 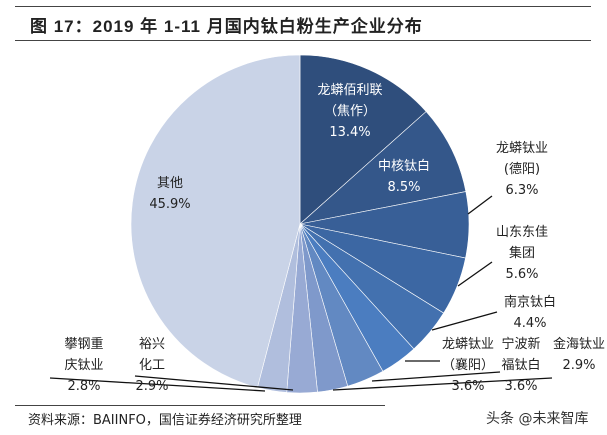 What do you see at coordinates (350, 90) in the screenshot?
I see `slice-label-name: 龙蟒佰利联` at bounding box center [350, 90].